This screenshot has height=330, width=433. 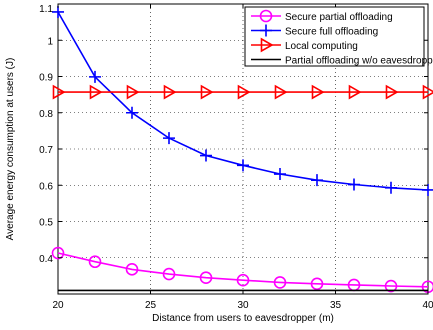 I want to click on legend-entry: Local computing, so click(x=304, y=45).